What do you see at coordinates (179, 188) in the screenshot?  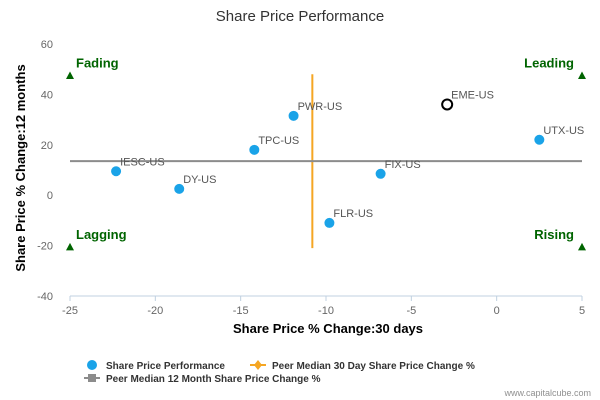 I see `point-dy-us` at bounding box center [179, 188].